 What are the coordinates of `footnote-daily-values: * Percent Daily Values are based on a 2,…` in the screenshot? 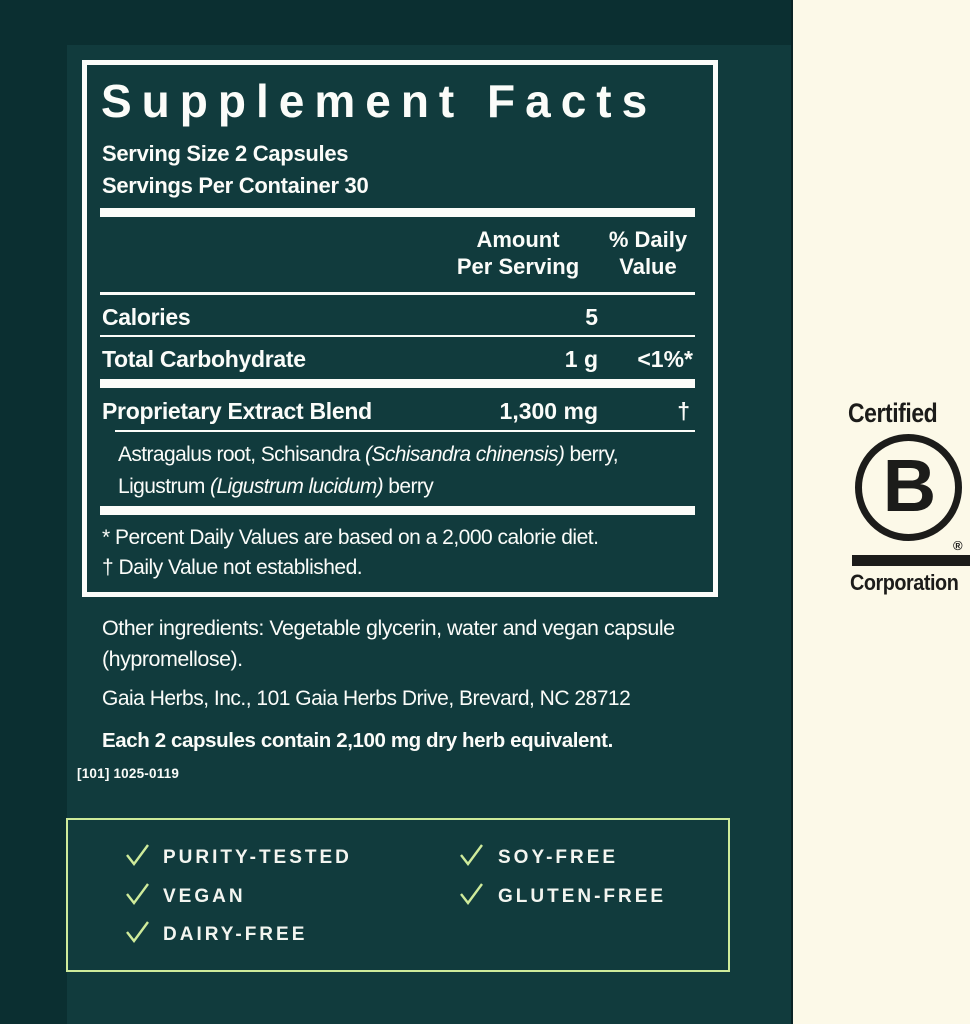 It's located at (350, 537).